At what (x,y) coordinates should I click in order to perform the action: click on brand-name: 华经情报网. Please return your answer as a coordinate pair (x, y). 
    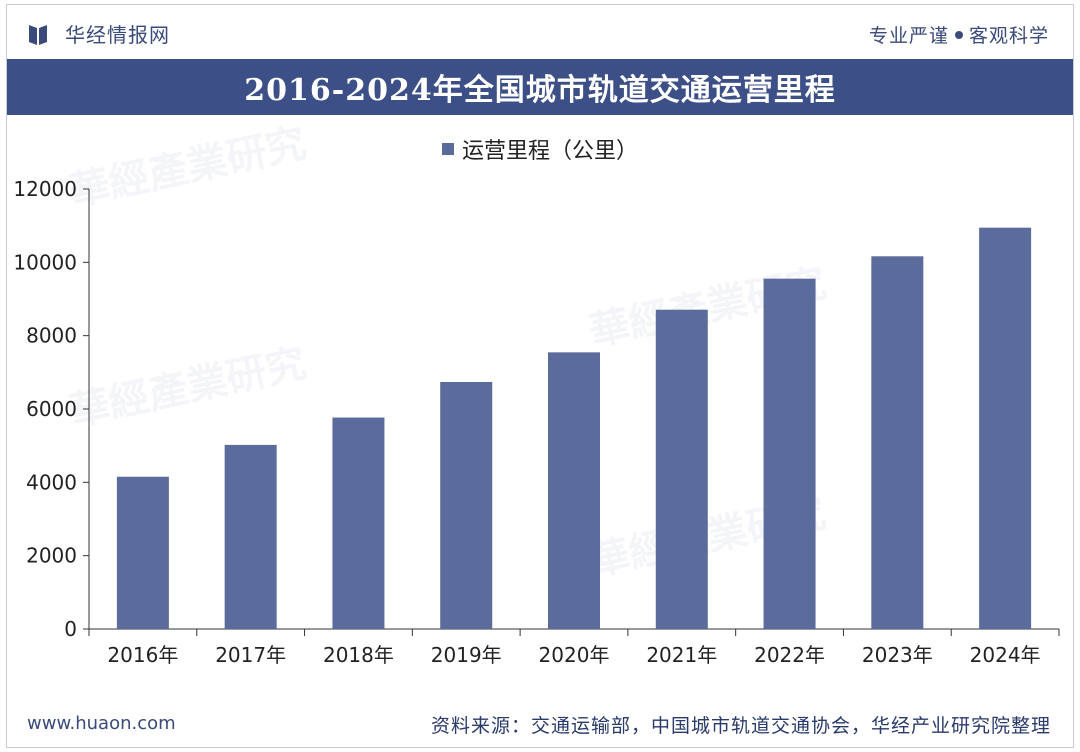
    Looking at the image, I should click on (117, 35).